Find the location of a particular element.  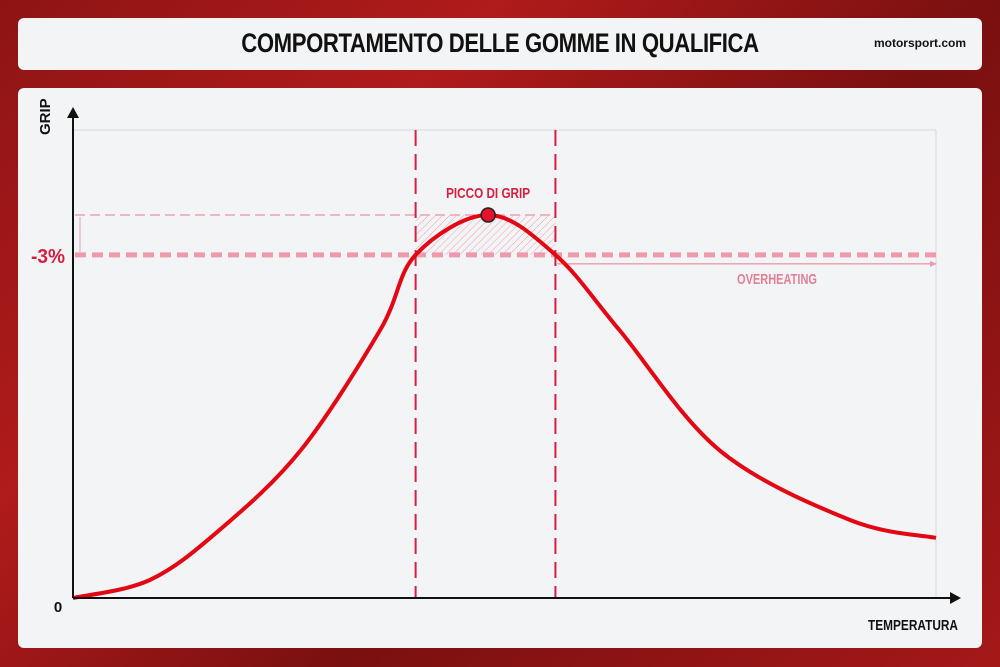

y-tick-threshold: -3% is located at coordinates (48, 257).